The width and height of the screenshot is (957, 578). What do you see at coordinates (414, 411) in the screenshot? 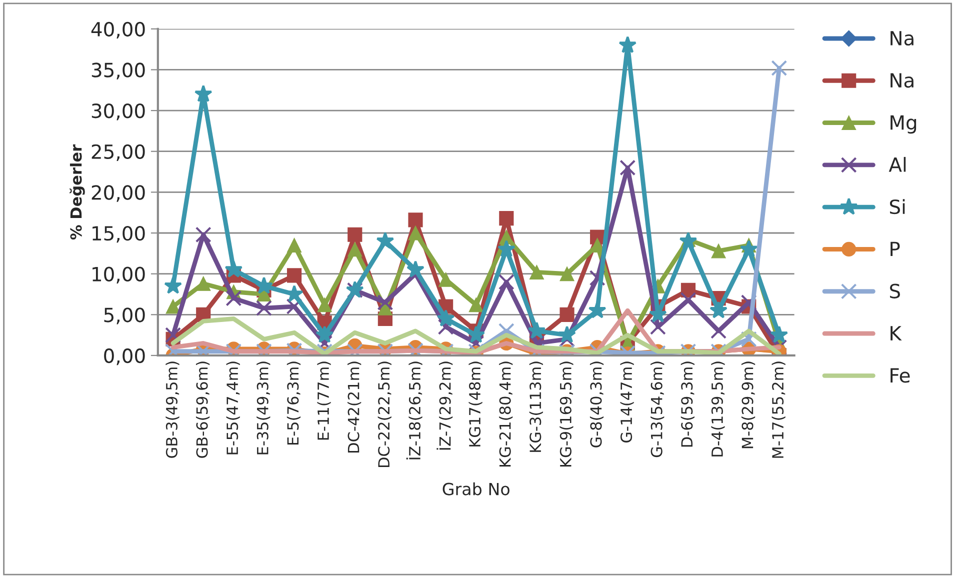
I see `x-tick-label: İZ-18(26,5m)` at bounding box center [414, 411].